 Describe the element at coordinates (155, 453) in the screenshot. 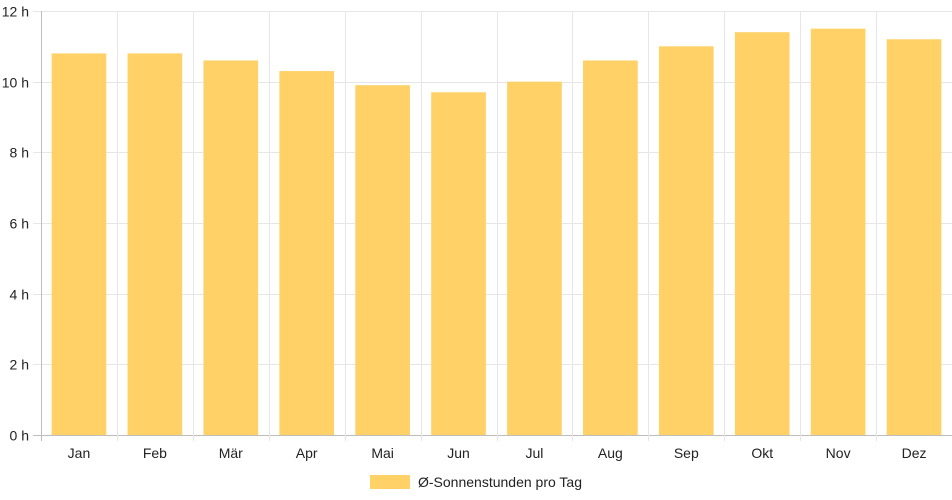

I see `x-tick-label: Feb` at that location.